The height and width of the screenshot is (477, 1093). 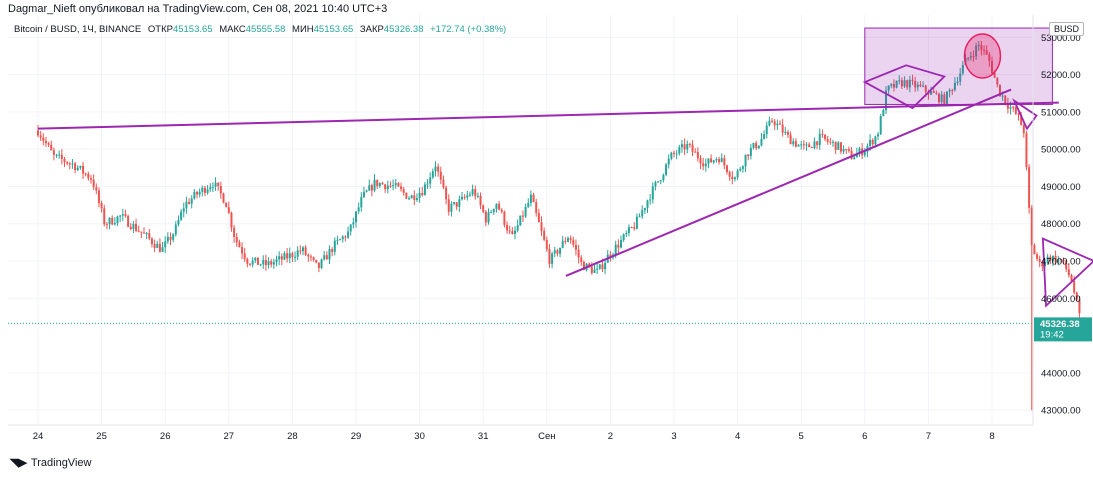 I want to click on close-value: 45326.38, so click(x=403, y=29).